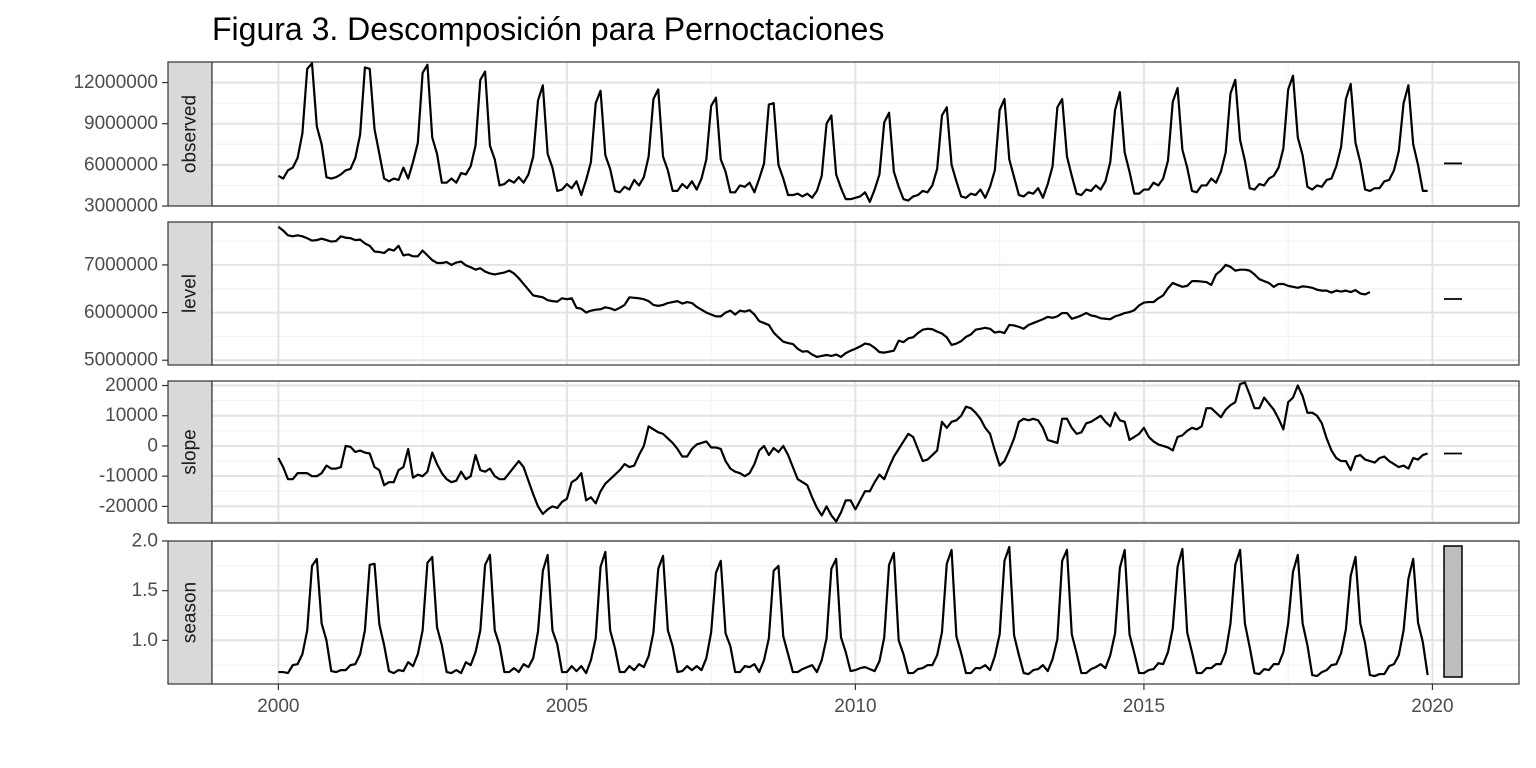  I want to click on strip-observed, so click(190, 134).